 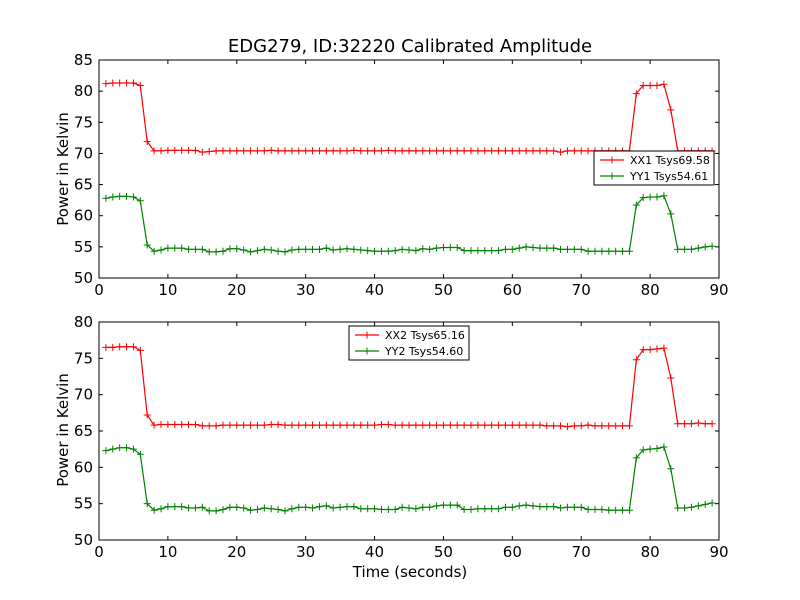 What do you see at coordinates (512, 552) in the screenshot?
I see `x-tick-label: 60` at bounding box center [512, 552].